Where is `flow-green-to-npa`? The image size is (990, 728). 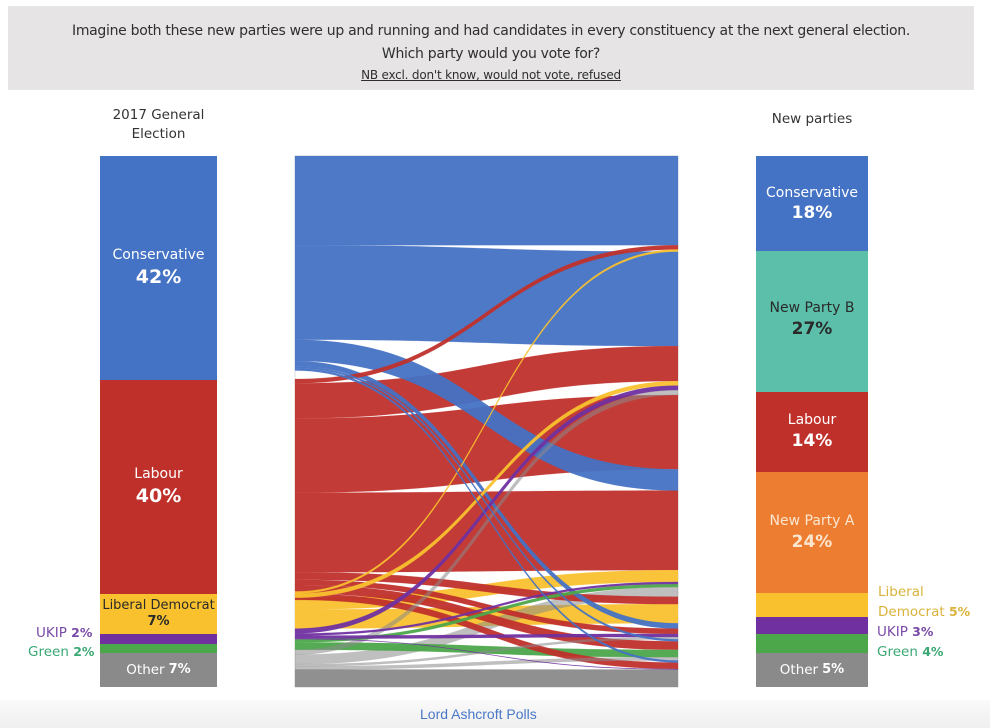 flow-green-to-npa is located at coordinates (486, 613).